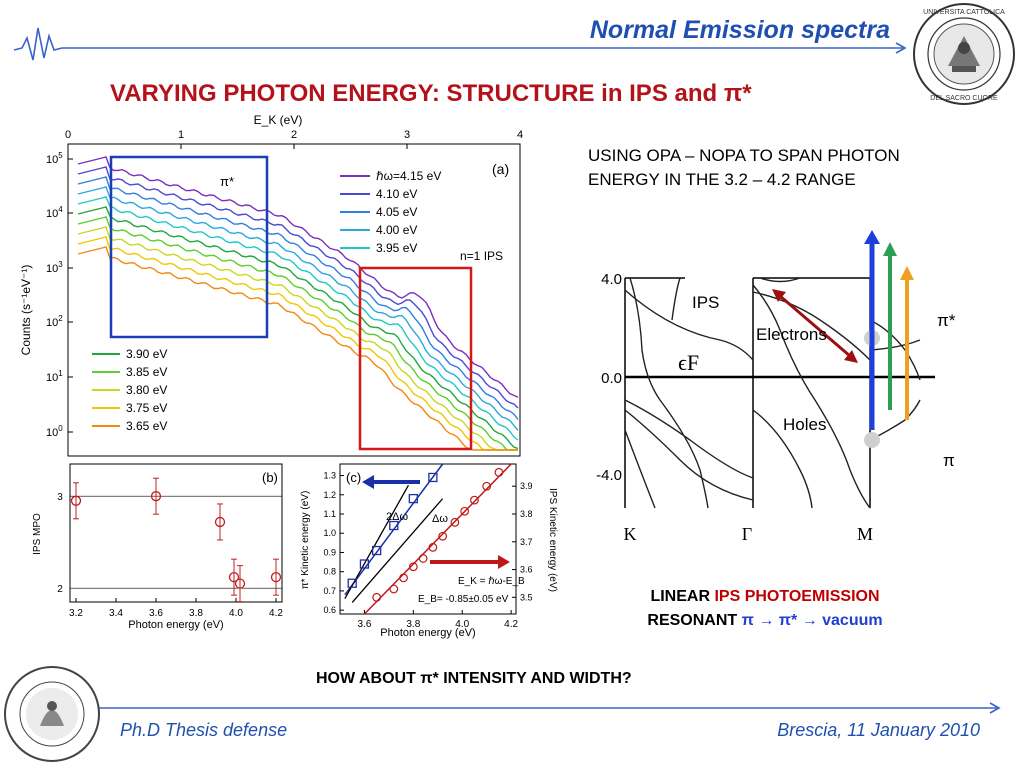 The image size is (1024, 768). What do you see at coordinates (946, 320) in the screenshot?
I see `pi-star-label: π*` at bounding box center [946, 320].